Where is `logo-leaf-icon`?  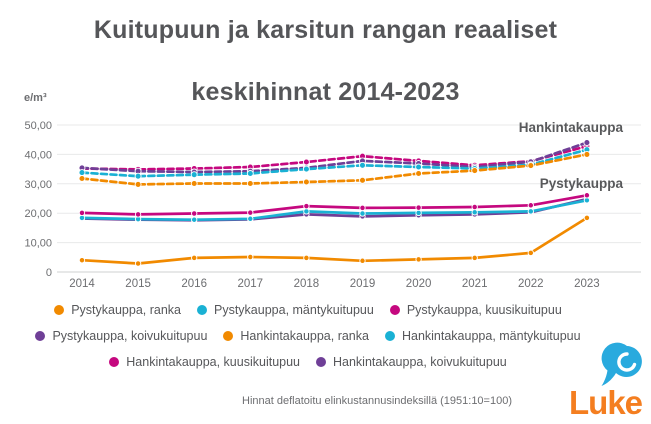 logo-leaf-icon is located at coordinates (621, 364).